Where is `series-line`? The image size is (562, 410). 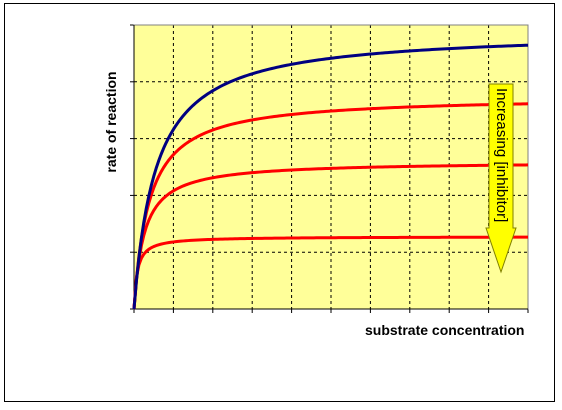 series-line is located at coordinates (330, 272).